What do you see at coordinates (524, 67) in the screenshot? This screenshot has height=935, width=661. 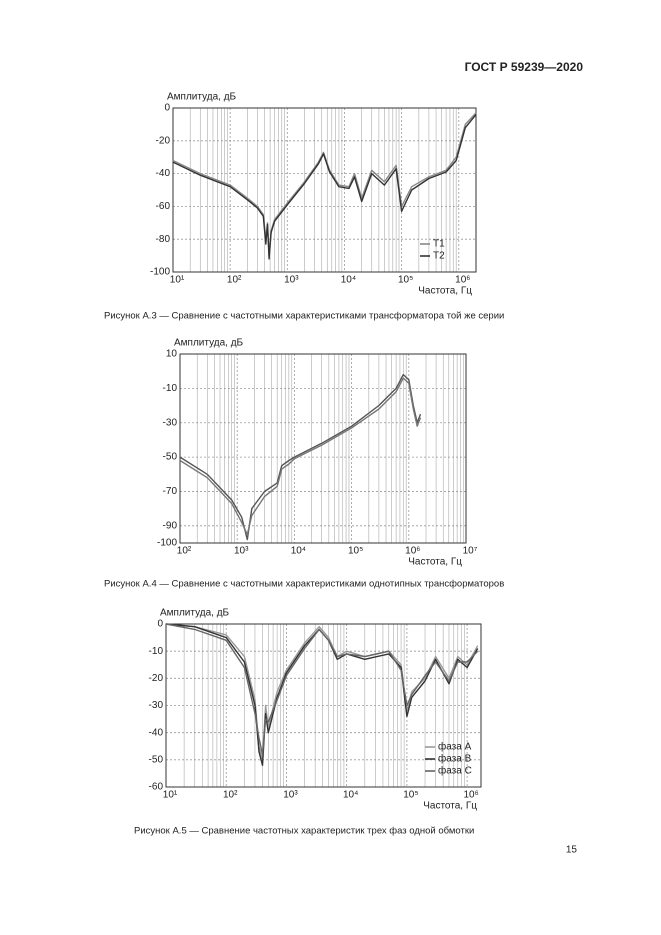 I see `page-header: ГОСТ Р 59239—2020` at bounding box center [524, 67].